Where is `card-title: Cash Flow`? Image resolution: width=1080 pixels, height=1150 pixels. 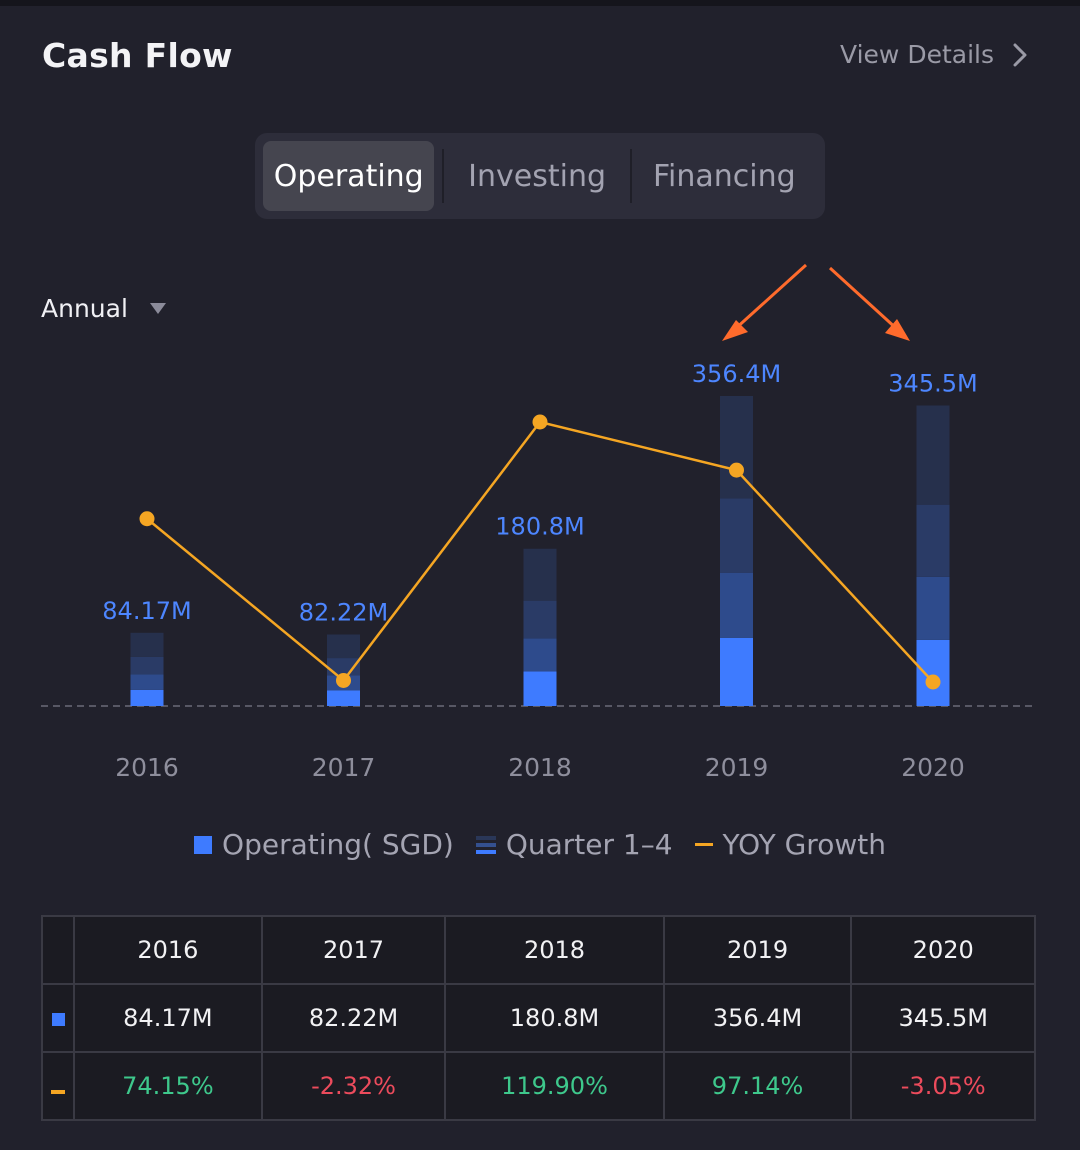 card-title: Cash Flow is located at coordinates (137, 55).